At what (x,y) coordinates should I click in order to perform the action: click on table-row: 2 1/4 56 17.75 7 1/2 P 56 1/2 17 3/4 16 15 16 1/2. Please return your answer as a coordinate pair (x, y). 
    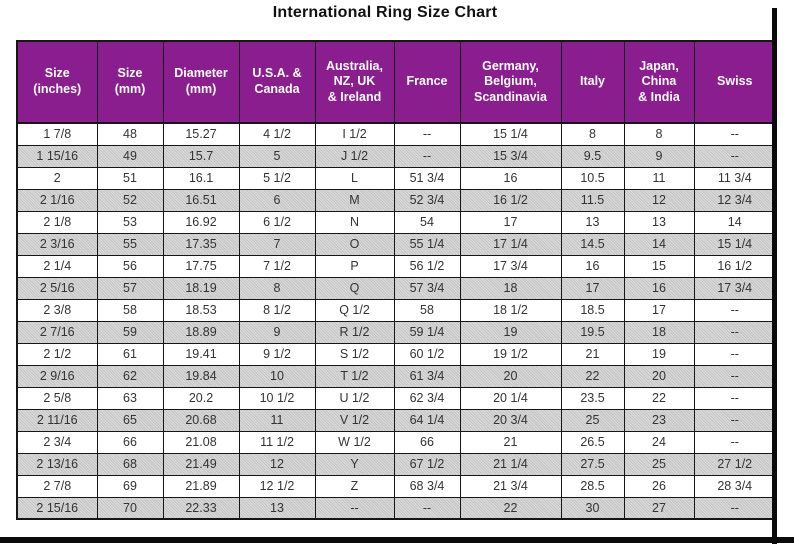
    Looking at the image, I should click on (396, 266).